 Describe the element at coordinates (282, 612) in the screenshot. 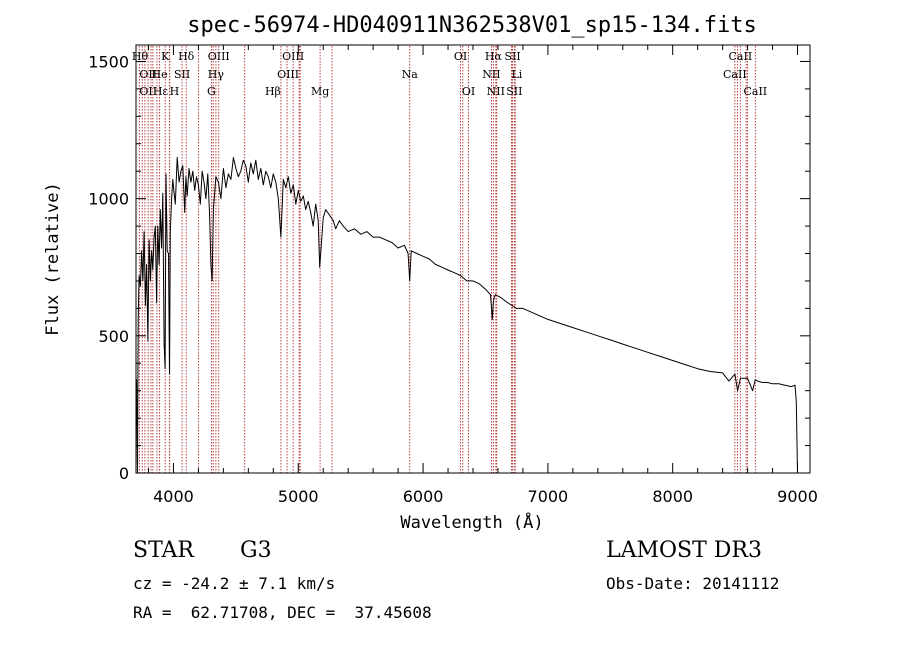

I see `sky-coordinates: RA = 62.71708, DEC = 37.45608` at that location.